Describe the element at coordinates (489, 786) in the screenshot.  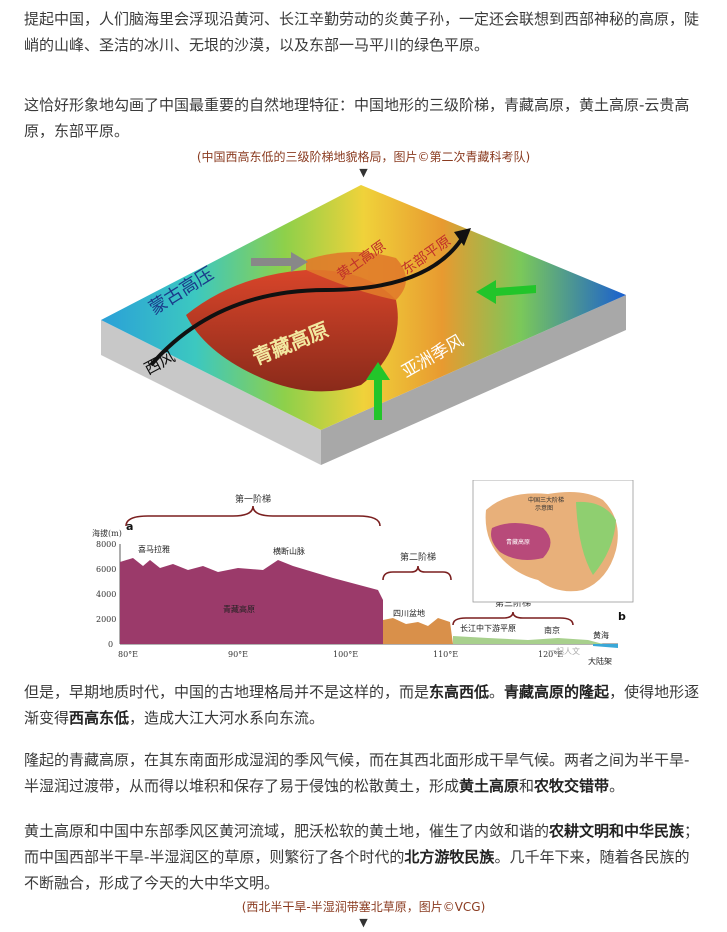
I see `p4-bold-loess: 黄土高原` at that location.